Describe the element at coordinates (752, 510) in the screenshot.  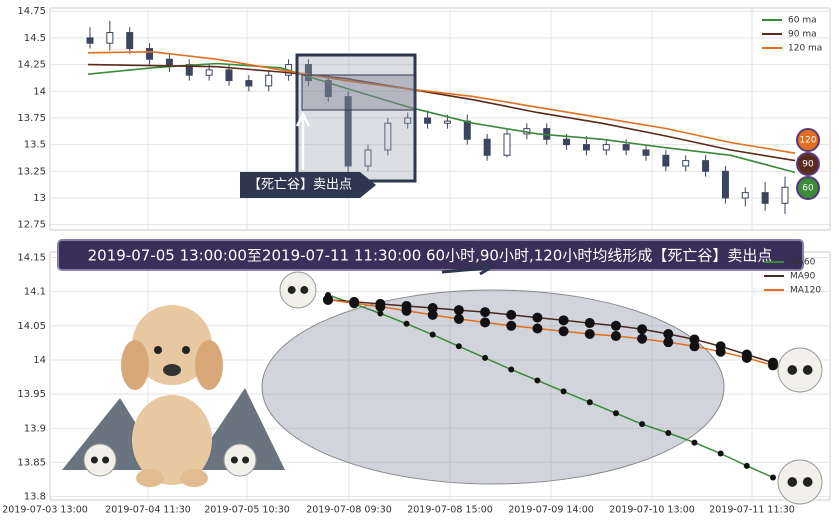
I see `x-tick-label: 2019-07-11 11:30` at that location.